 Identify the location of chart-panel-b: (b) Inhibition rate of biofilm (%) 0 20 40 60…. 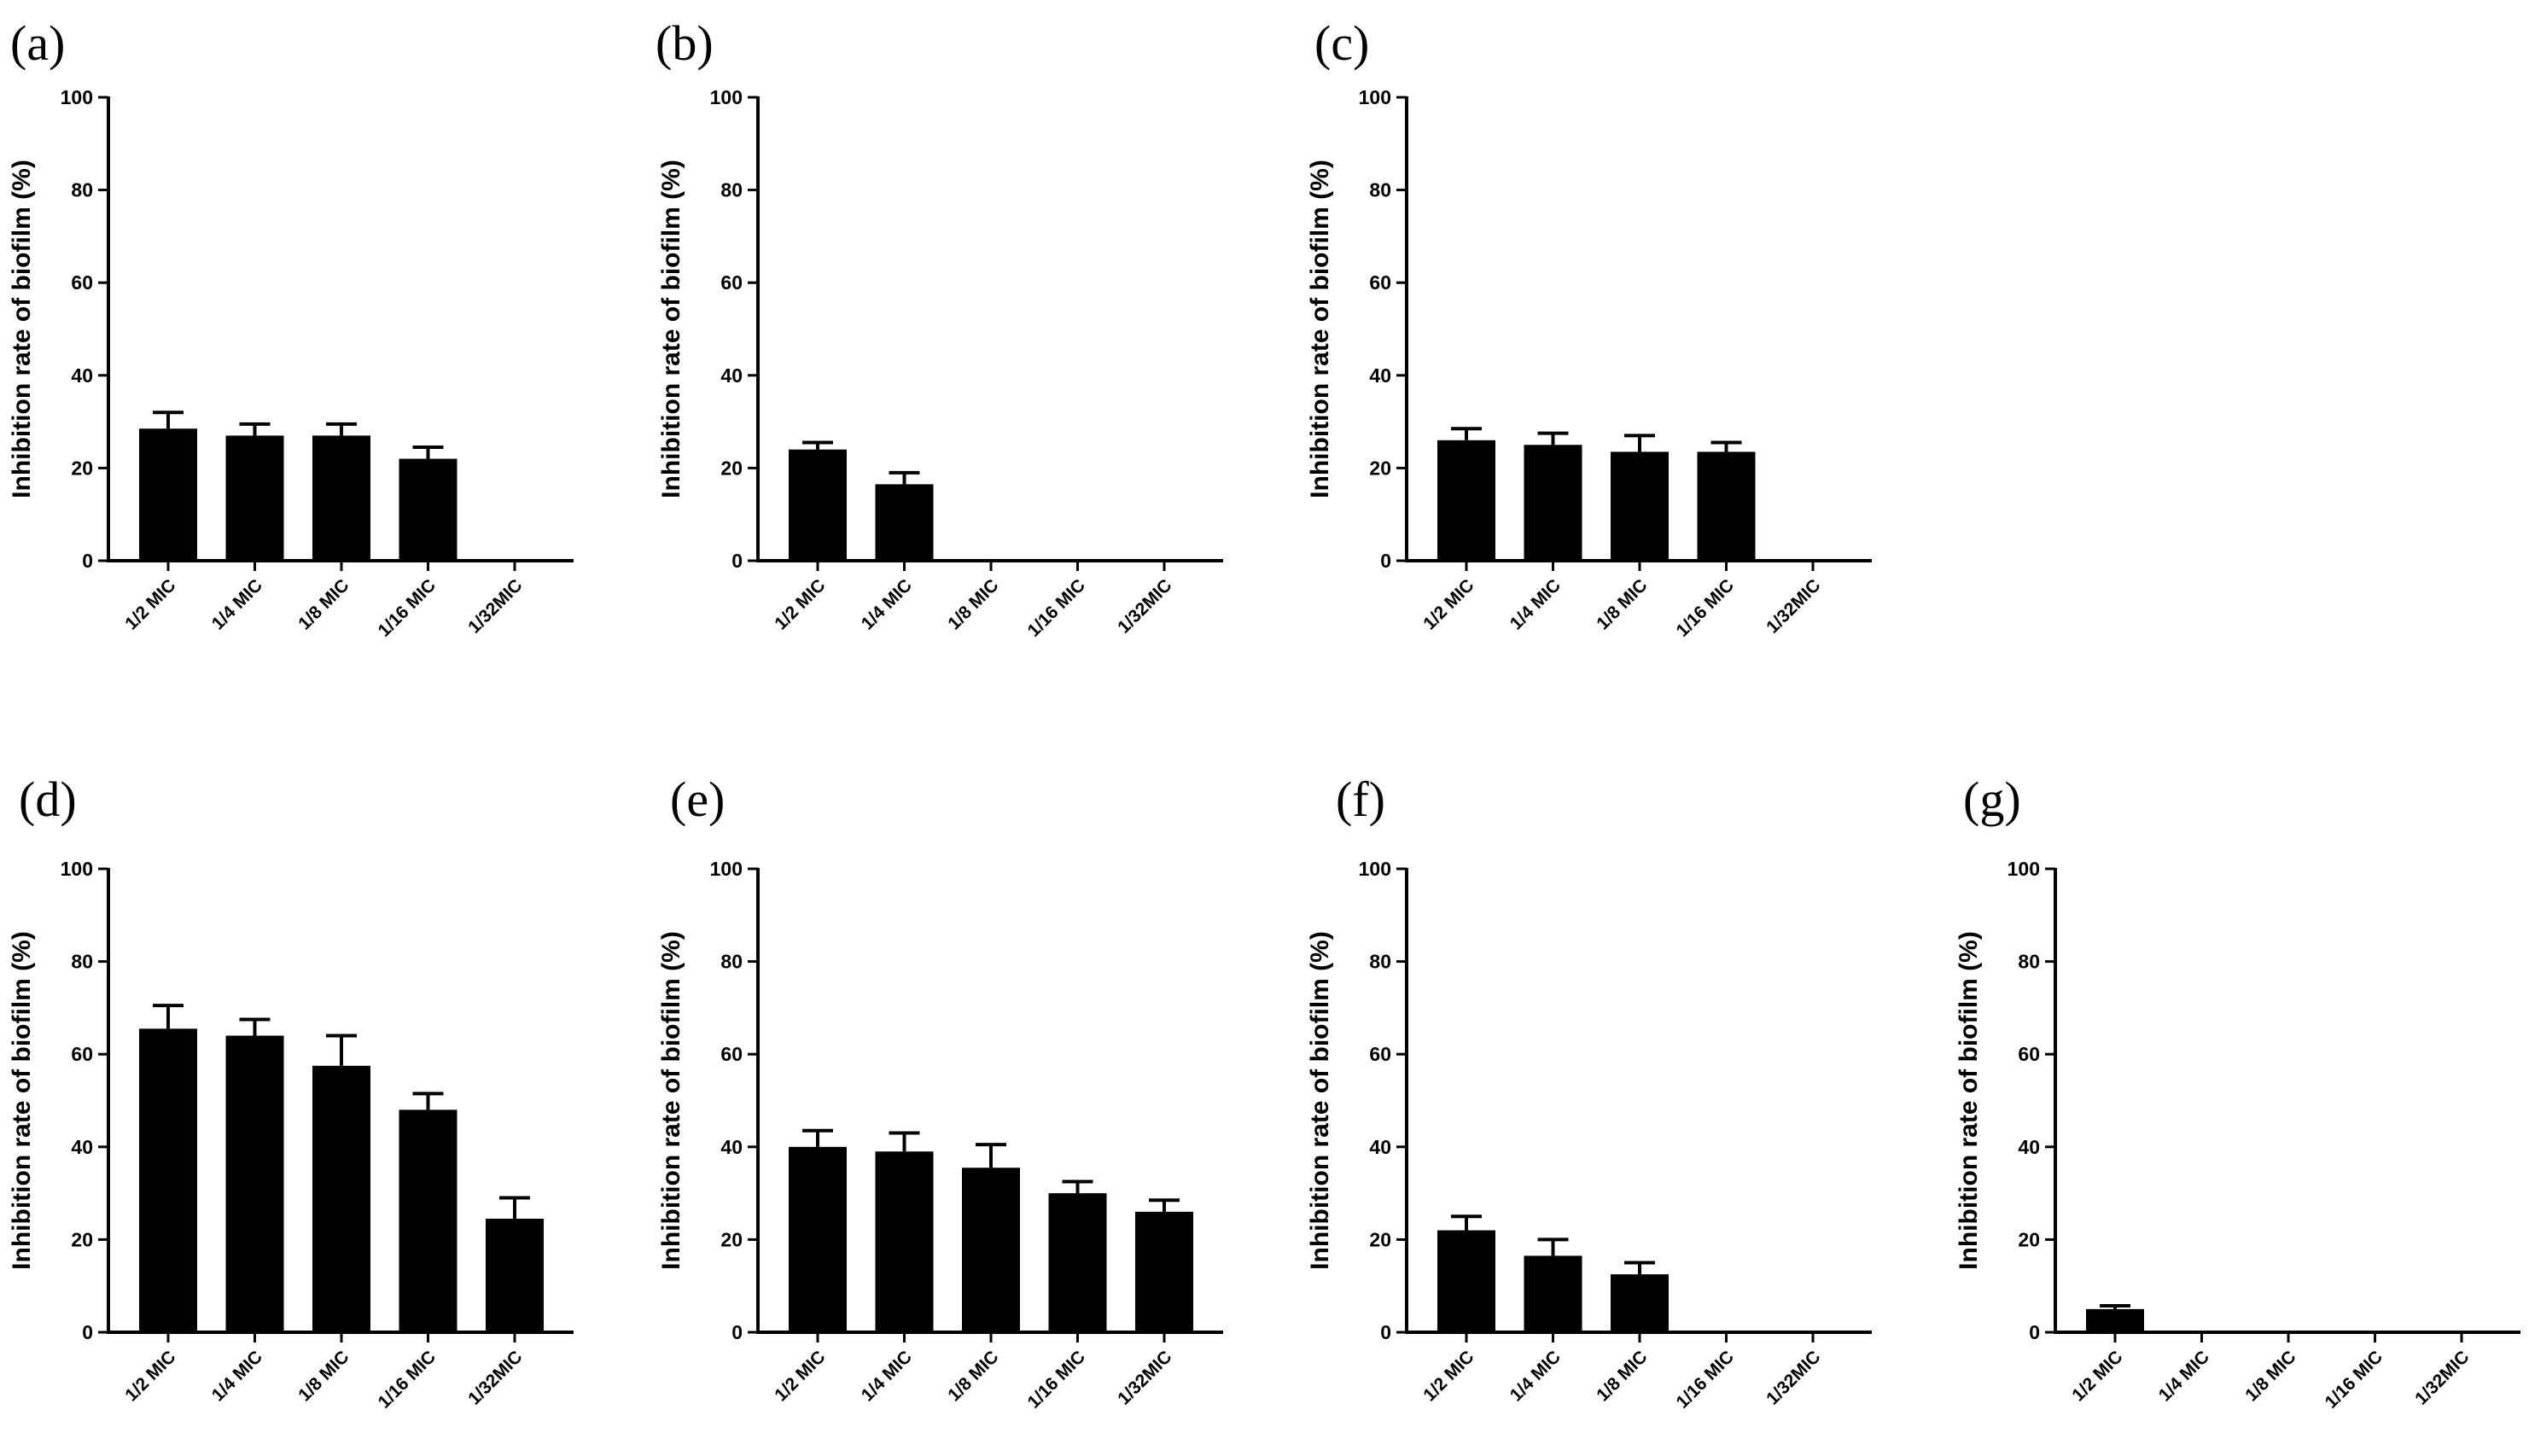
(939, 328).